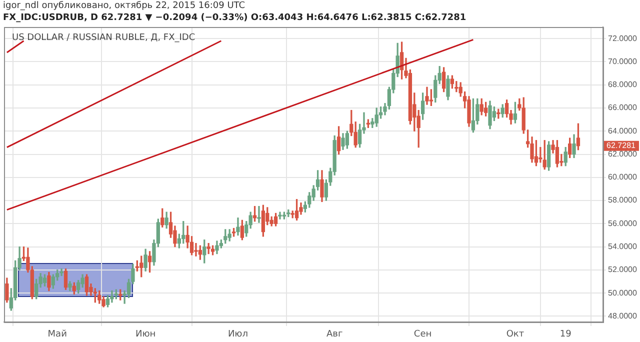 This screenshot has width=640, height=342. What do you see at coordinates (623, 38) in the screenshot?
I see `y-tick-label: 72.0000` at bounding box center [623, 38].